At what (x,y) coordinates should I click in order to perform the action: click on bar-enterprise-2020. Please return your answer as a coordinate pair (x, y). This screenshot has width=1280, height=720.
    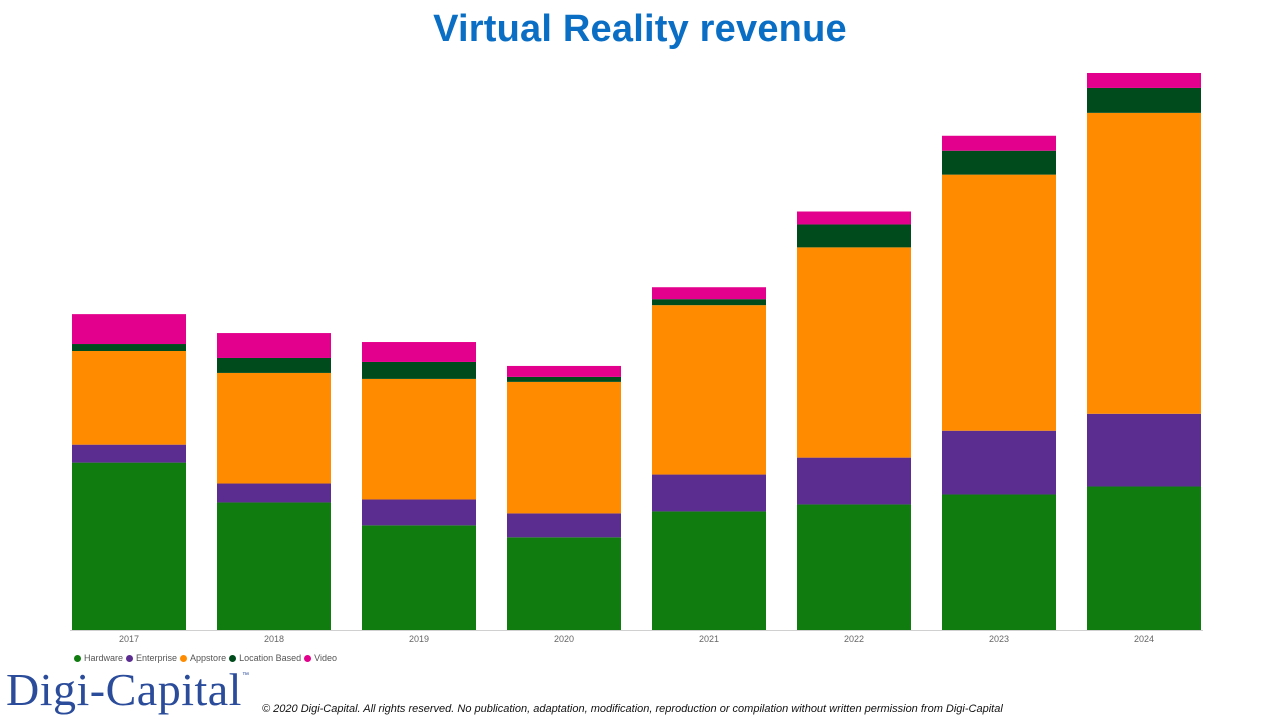
    Looking at the image, I should click on (564, 525).